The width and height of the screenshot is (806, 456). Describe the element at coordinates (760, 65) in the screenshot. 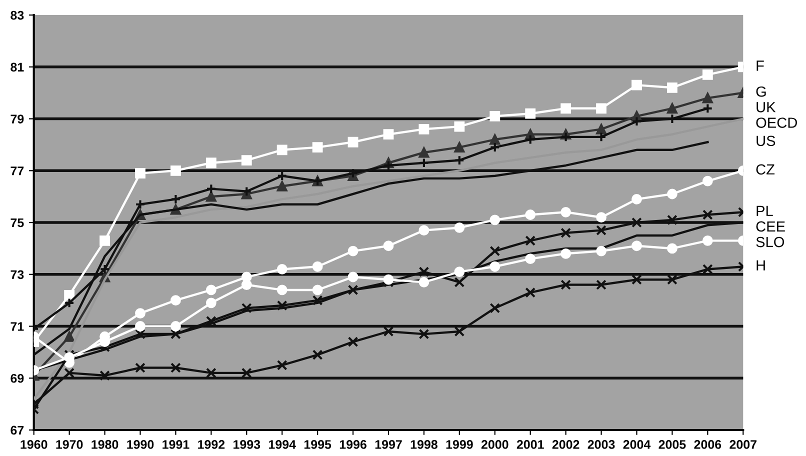

I see `series-label: F` at that location.